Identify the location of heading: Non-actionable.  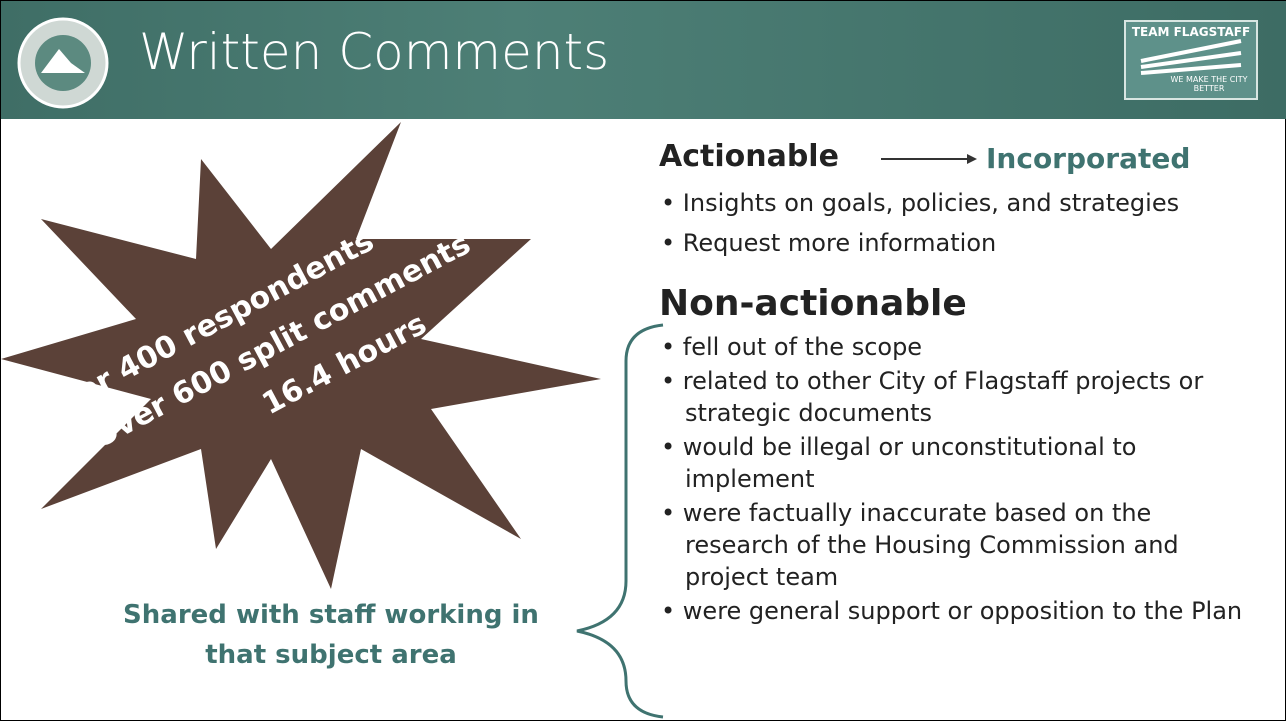
(813, 303).